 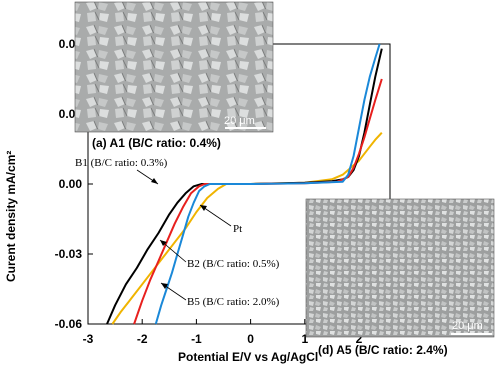 What do you see at coordinates (71, 184) in the screenshot?
I see `y-tick-label: 0.00` at bounding box center [71, 184].